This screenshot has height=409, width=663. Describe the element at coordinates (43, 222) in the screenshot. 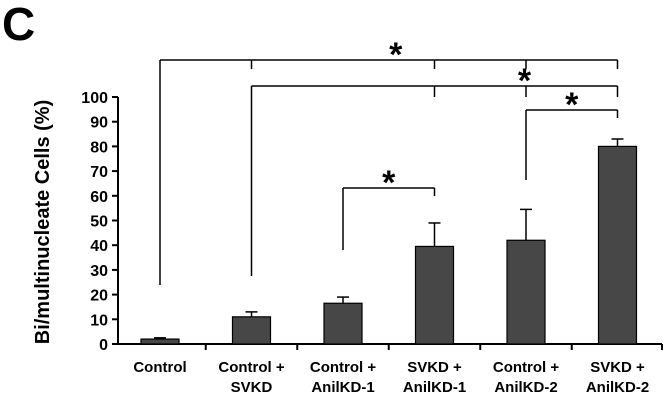

I see `y-axis-label: Bi/multinucleate Cells (%)` at that location.